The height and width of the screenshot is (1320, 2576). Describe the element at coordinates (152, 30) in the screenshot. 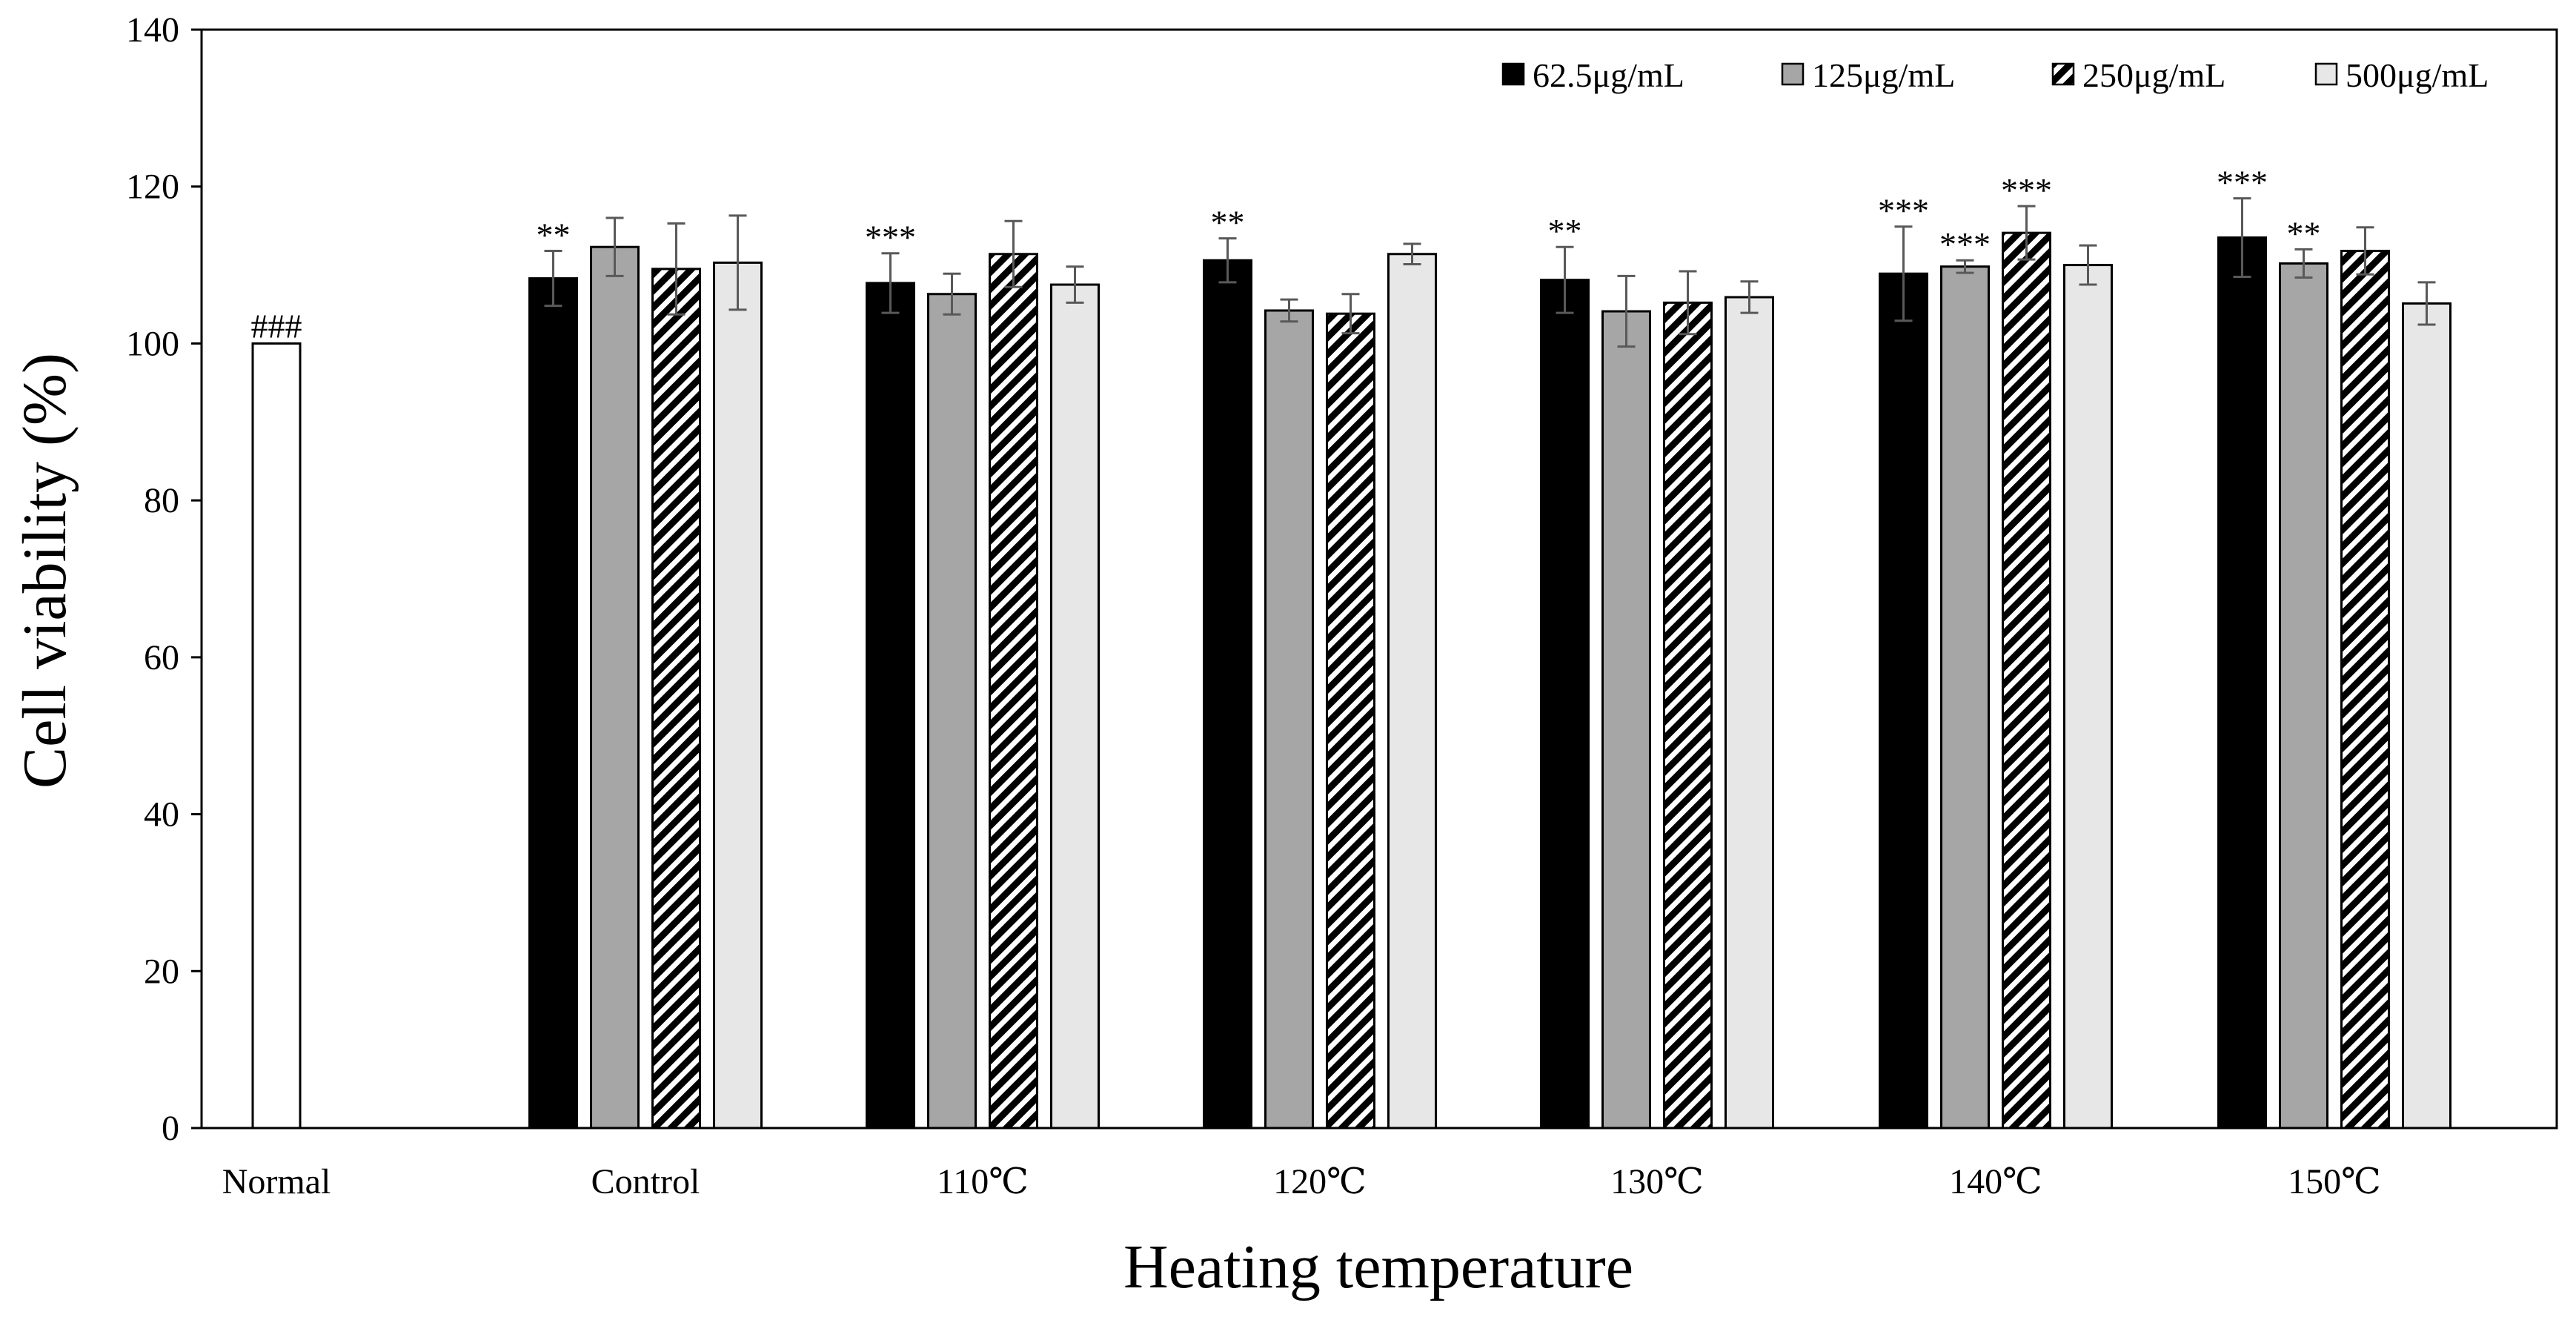

I see `y-tick-label: 140` at that location.